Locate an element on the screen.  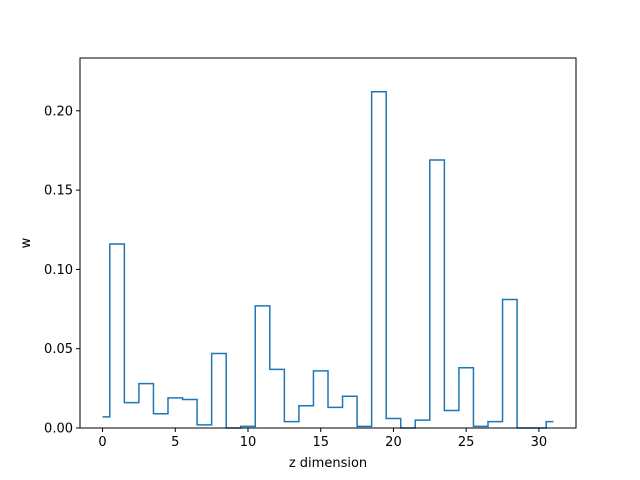
x-axis-label: z dimension is located at coordinates (328, 463).